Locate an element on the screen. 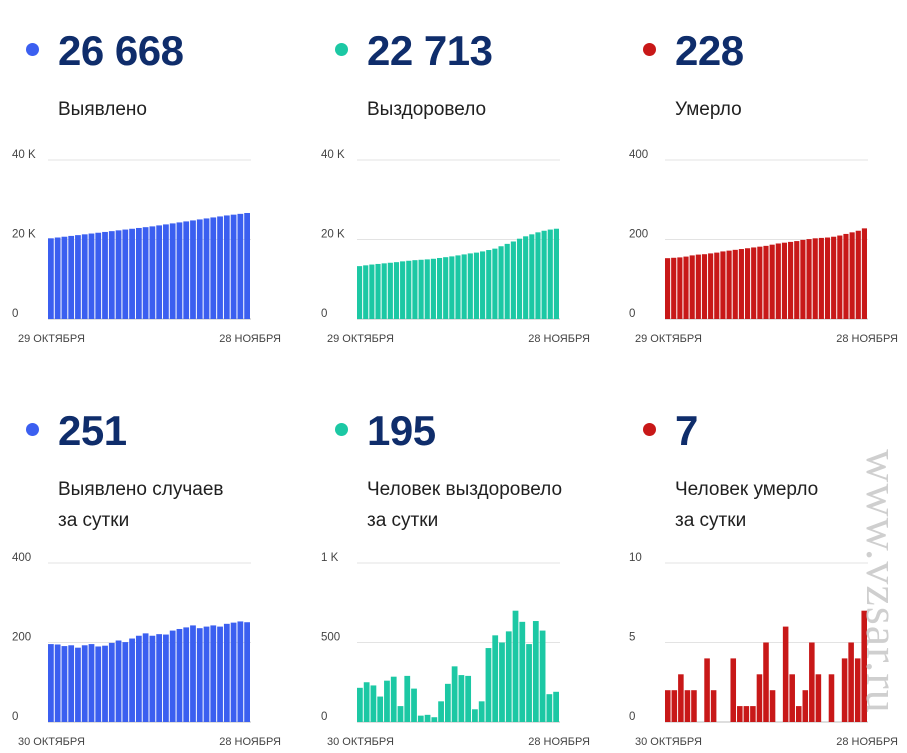  stat-label-line: Человек выздоровело is located at coordinates (465, 489).